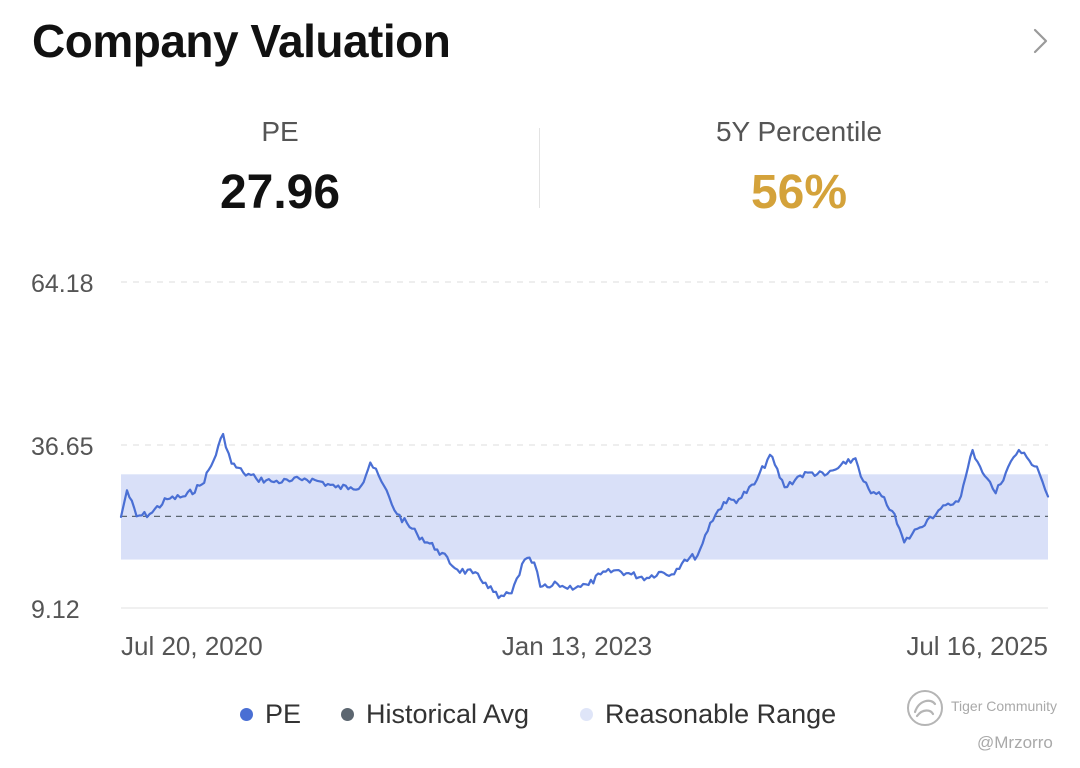 This screenshot has width=1080, height=768. I want to click on percentile-value: 56%, so click(799, 192).